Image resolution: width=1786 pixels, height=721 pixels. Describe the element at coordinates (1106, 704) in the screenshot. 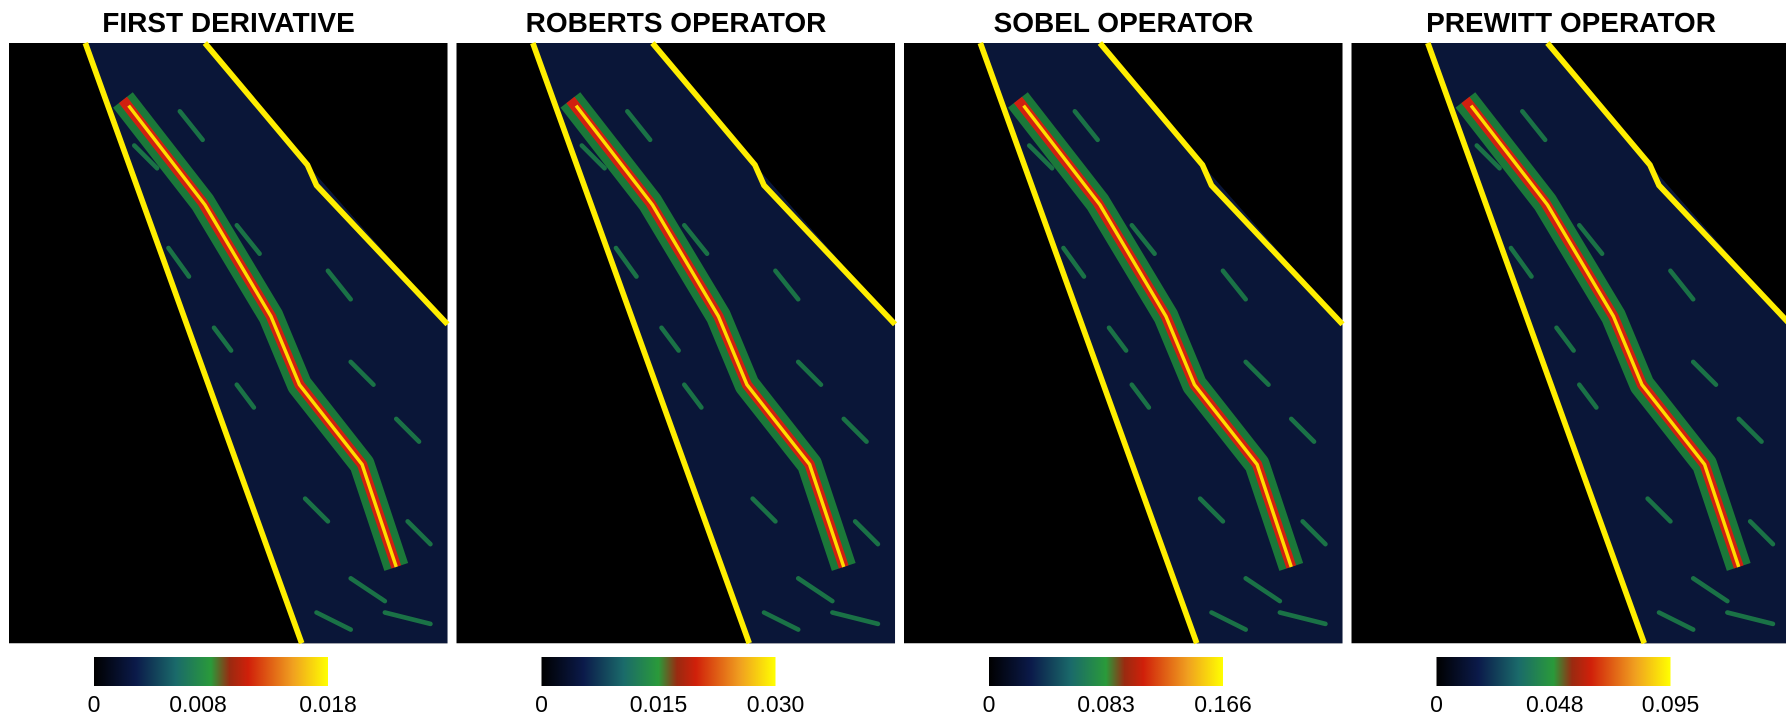

I see `tick-label: 0.083` at that location.